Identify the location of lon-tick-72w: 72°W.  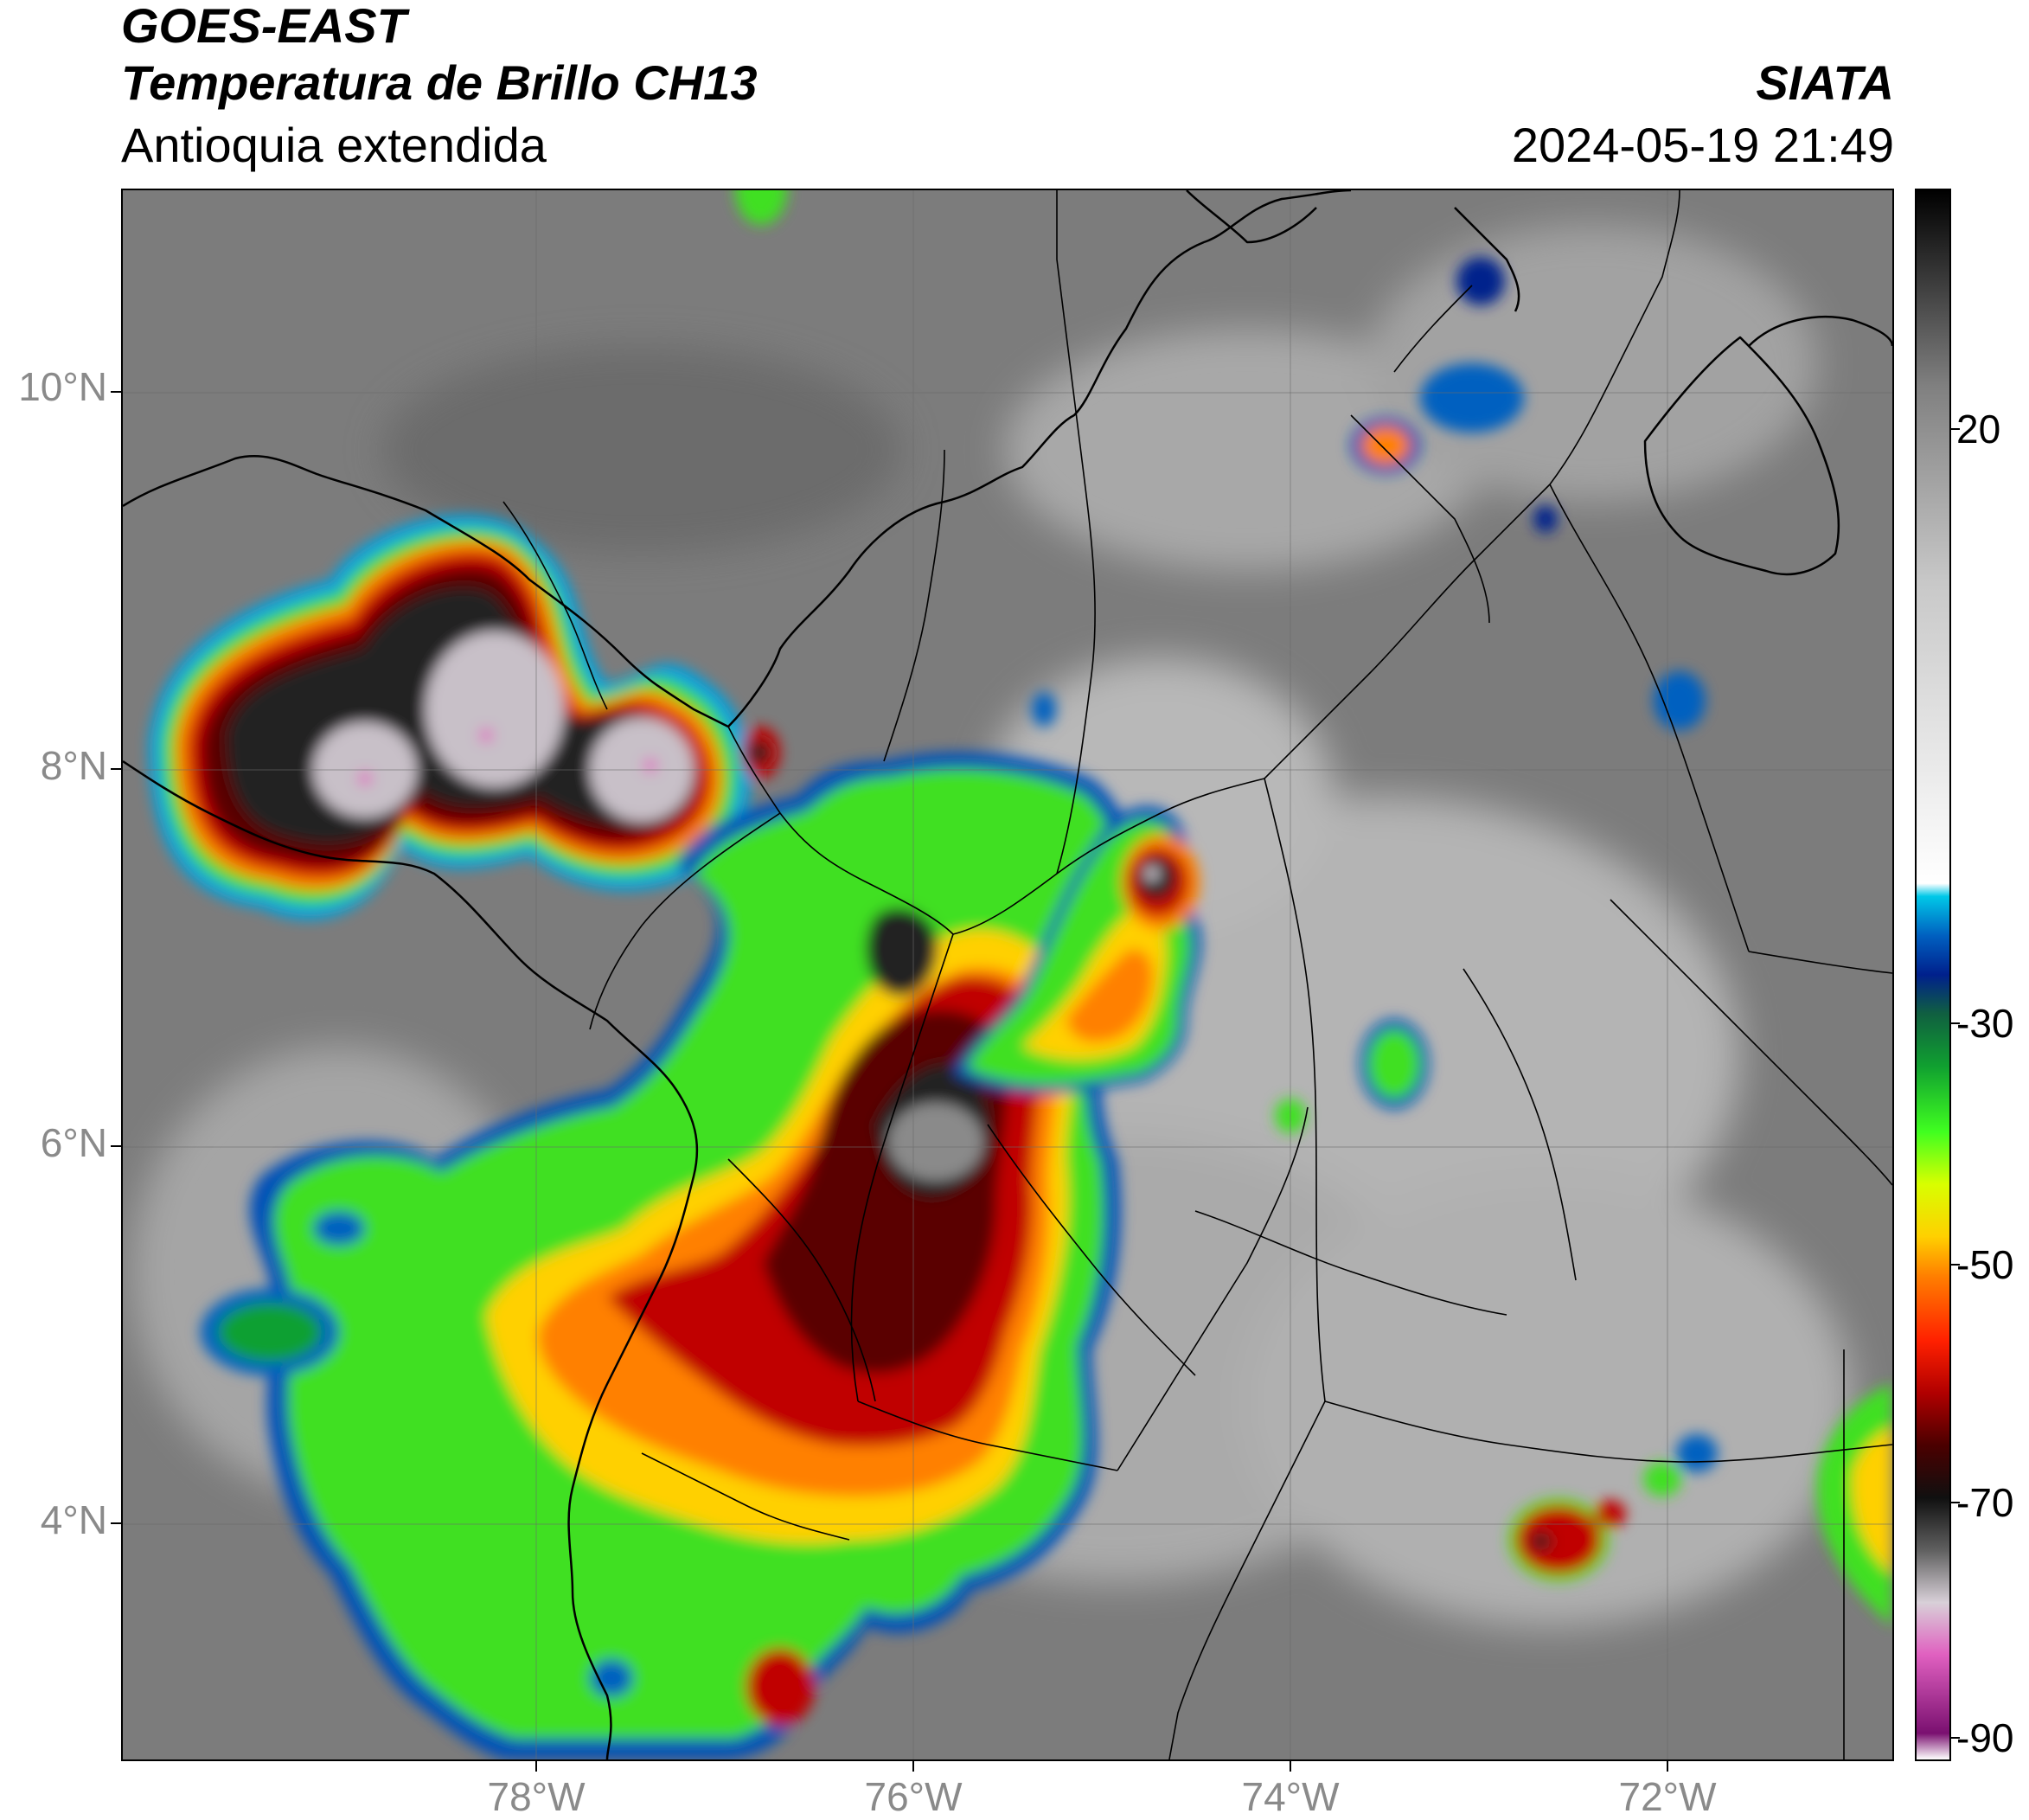
(1667, 1796).